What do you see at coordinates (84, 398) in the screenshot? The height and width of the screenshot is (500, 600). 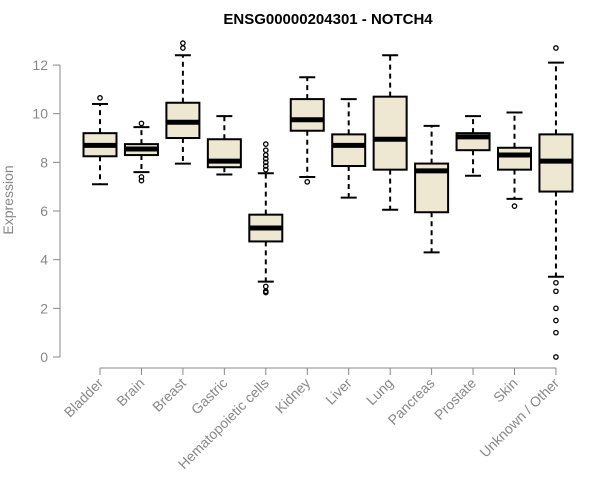 I see `x-tick-label: Bladder` at bounding box center [84, 398].